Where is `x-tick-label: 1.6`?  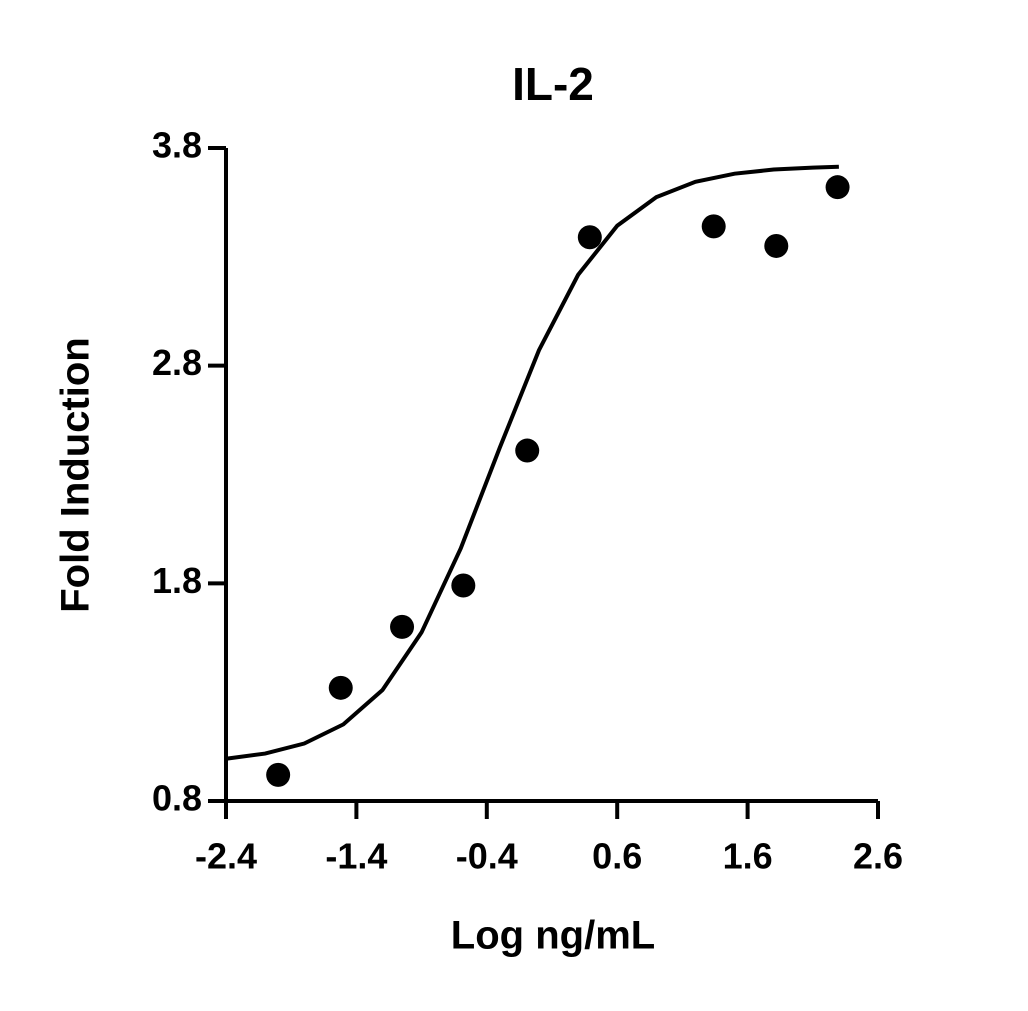 x-tick-label: 1.6 is located at coordinates (748, 856).